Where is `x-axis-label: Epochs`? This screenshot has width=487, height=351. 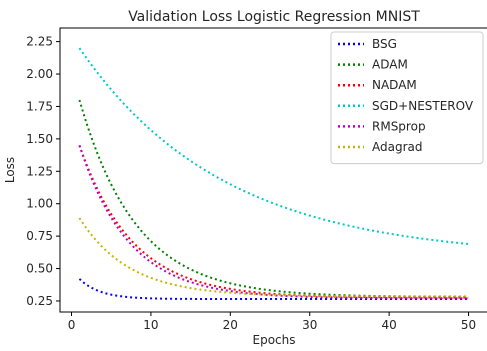 x-axis-label: Epochs is located at coordinates (274, 340).